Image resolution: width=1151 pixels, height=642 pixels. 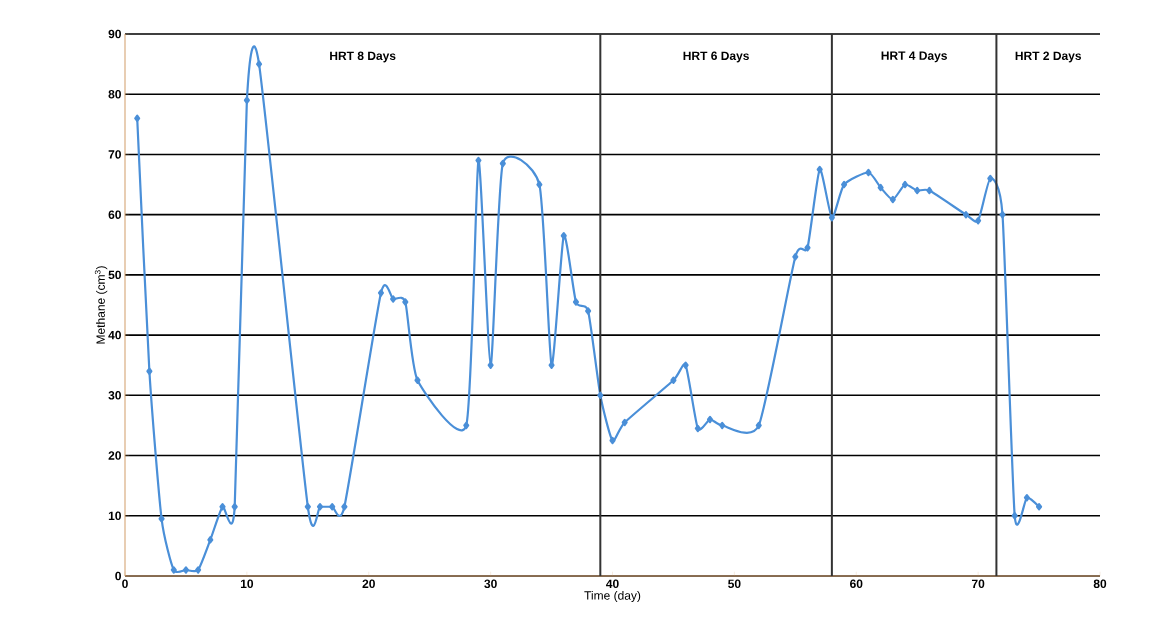 What do you see at coordinates (114, 214) in the screenshot?
I see `y-tick-label: 60` at bounding box center [114, 214].